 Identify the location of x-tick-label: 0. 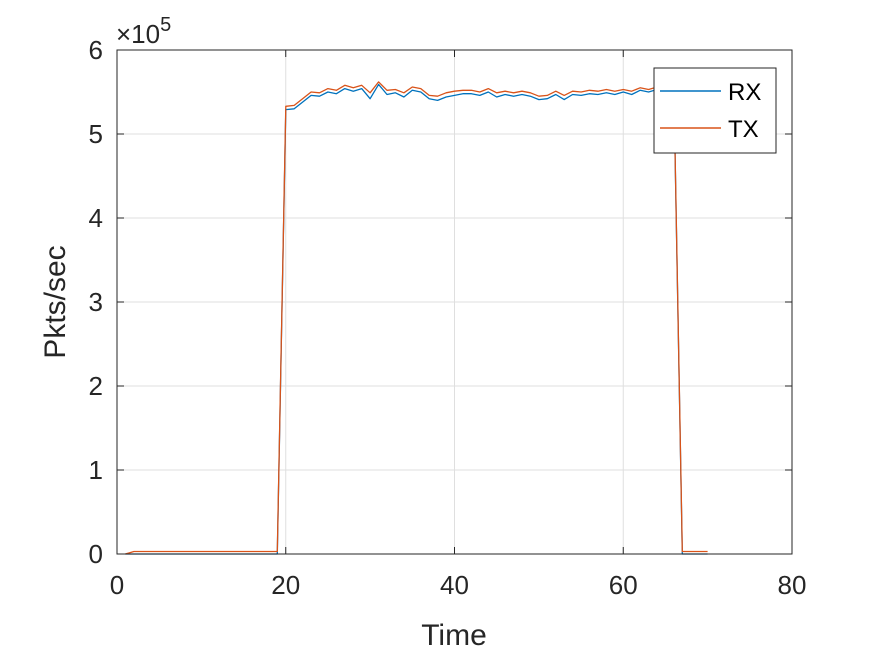
(117, 585).